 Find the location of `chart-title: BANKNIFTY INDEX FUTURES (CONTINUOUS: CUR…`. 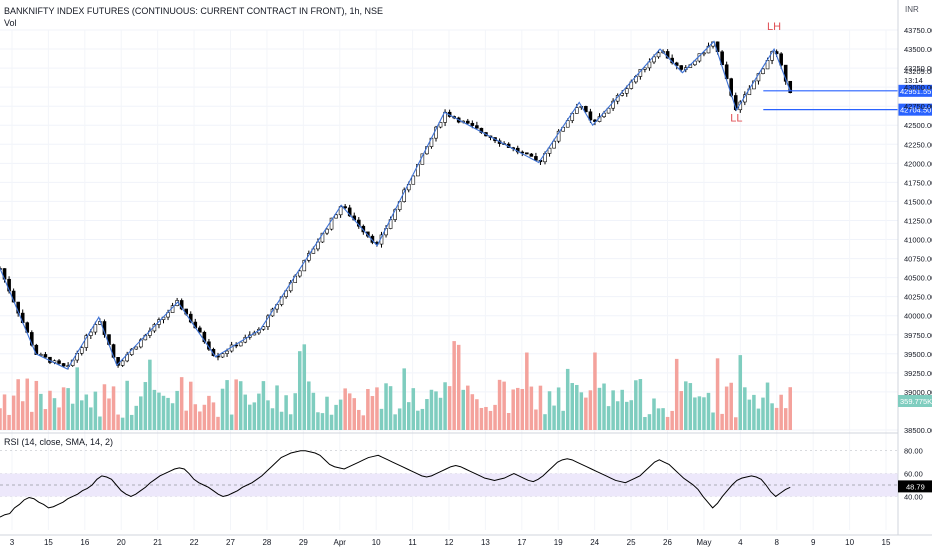

chart-title: BANKNIFTY INDEX FUTURES (CONTINUOUS: CUR… is located at coordinates (194, 11).